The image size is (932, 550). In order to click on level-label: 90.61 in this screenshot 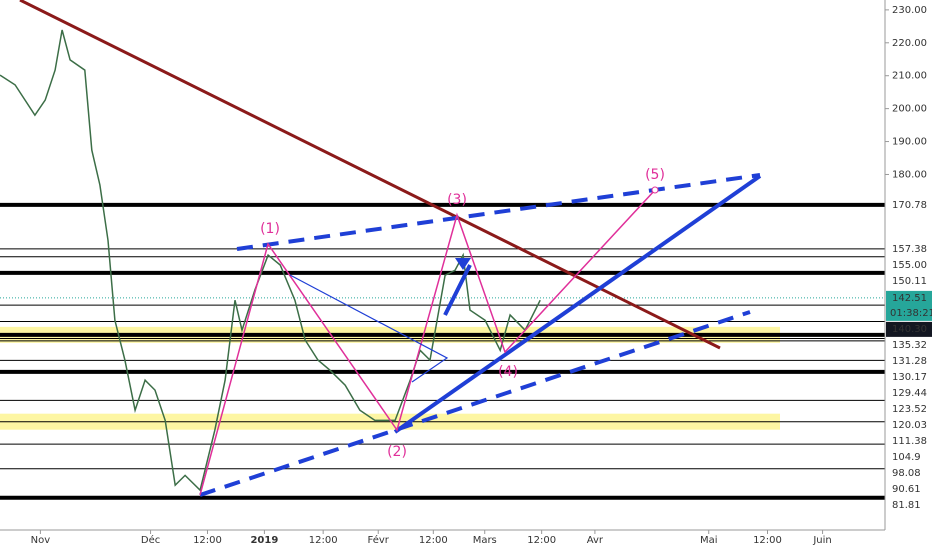, I will do `click(906, 489)`.